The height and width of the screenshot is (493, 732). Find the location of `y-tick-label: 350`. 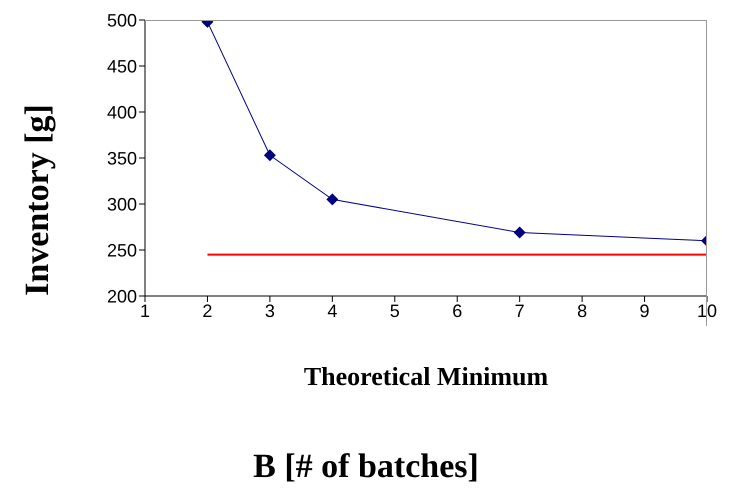

y-tick-label: 350 is located at coordinates (121, 158).